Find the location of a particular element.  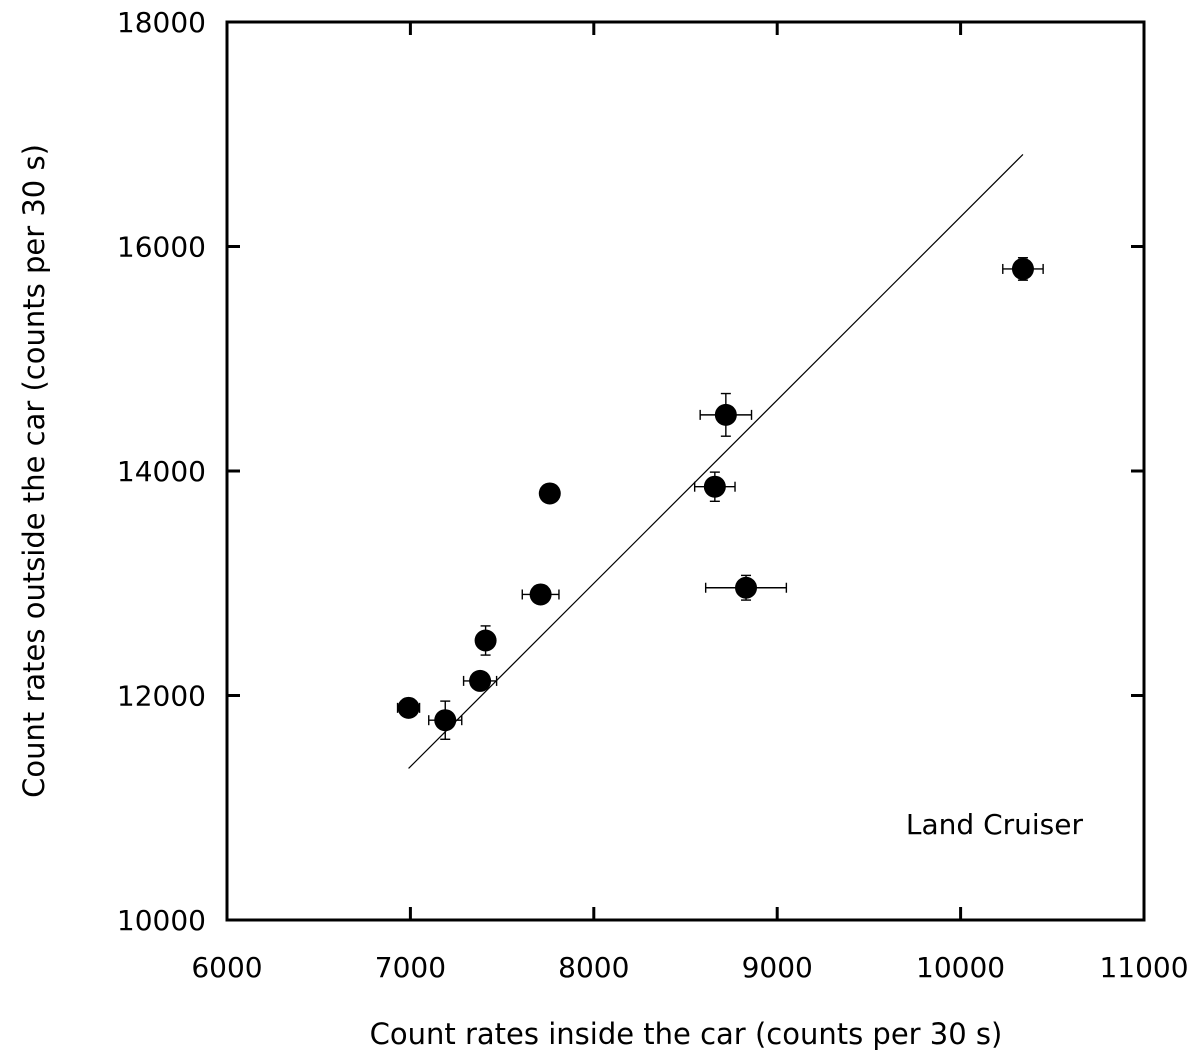

x-tick-label: 11000 is located at coordinates (1143, 967).